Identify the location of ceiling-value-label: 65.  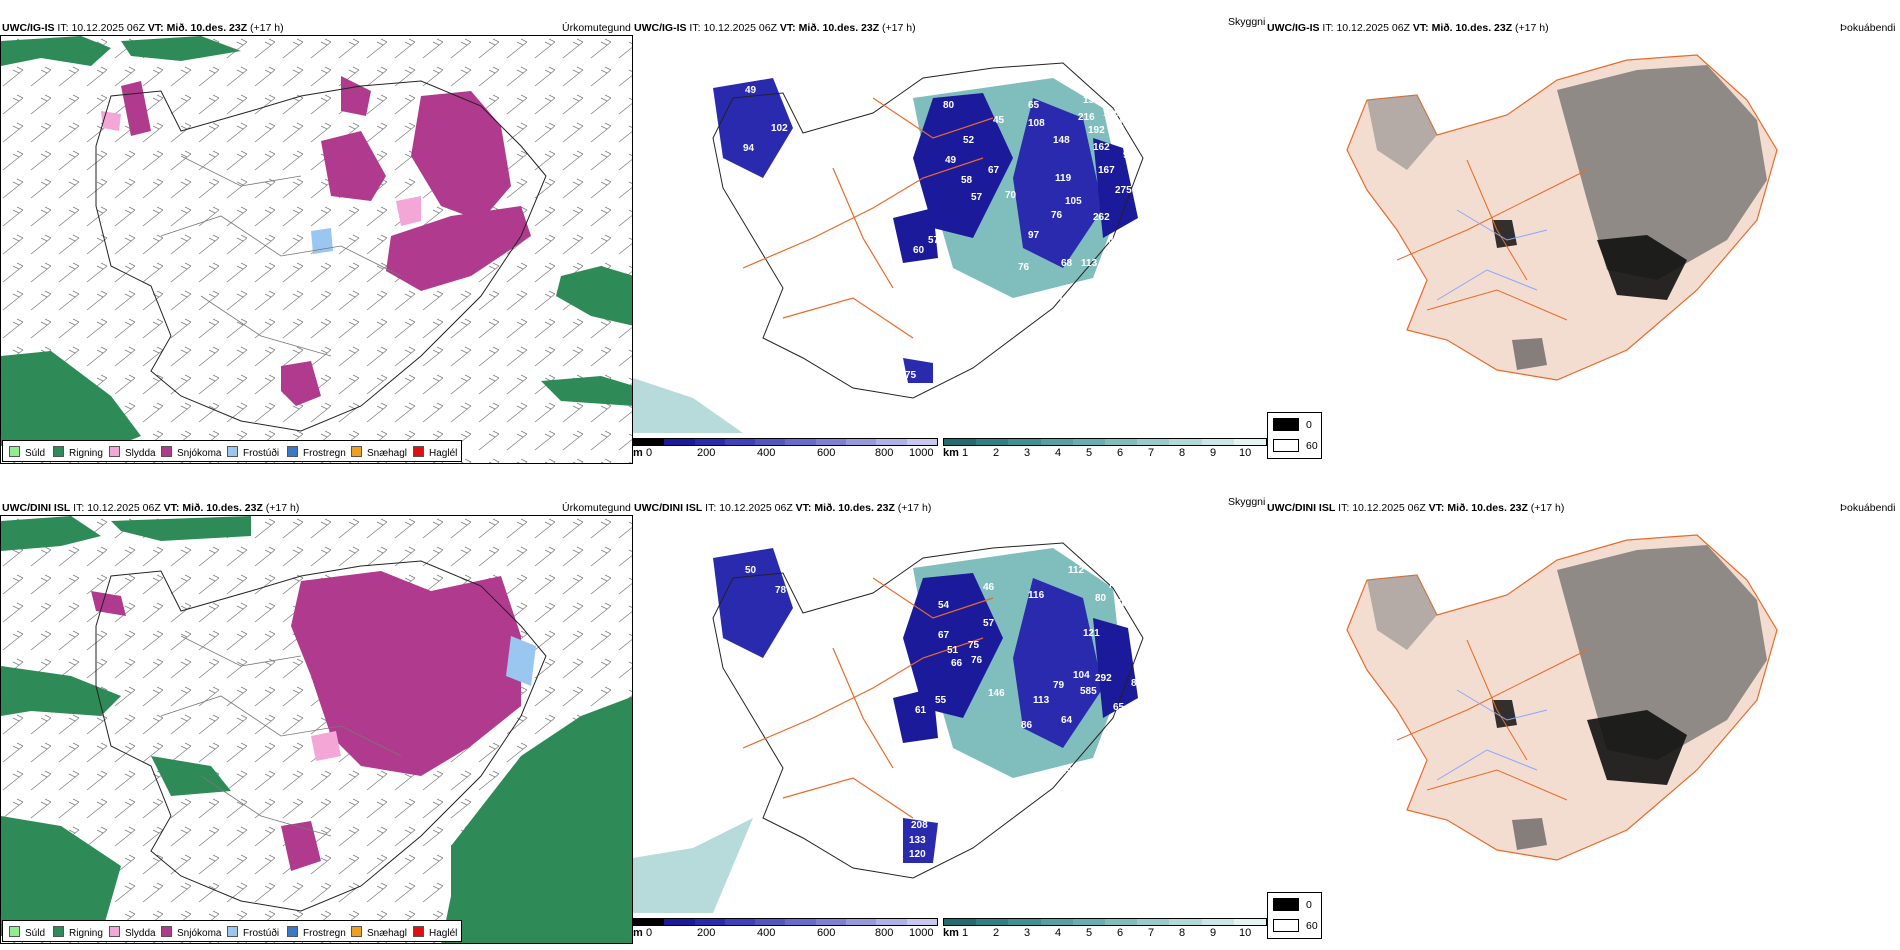
(1119, 707).